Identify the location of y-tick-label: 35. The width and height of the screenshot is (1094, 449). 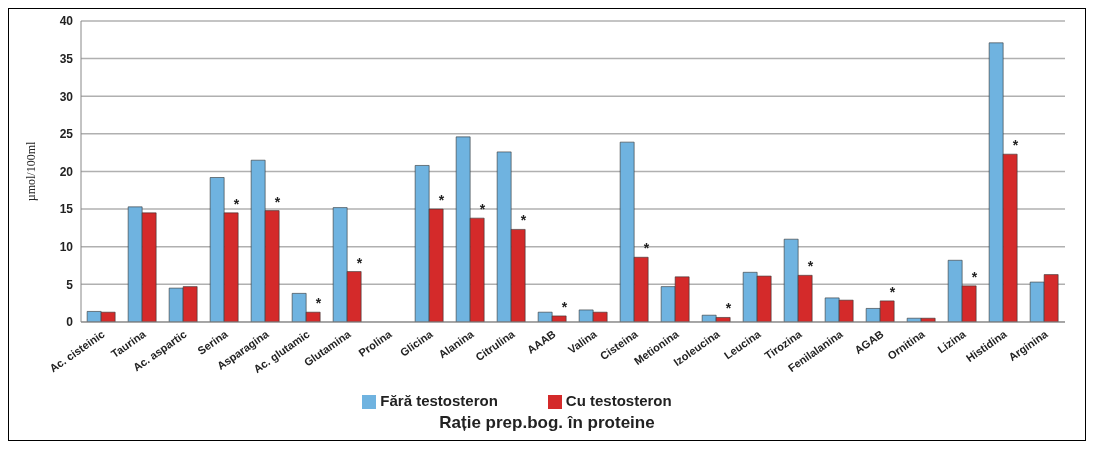
(66, 58).